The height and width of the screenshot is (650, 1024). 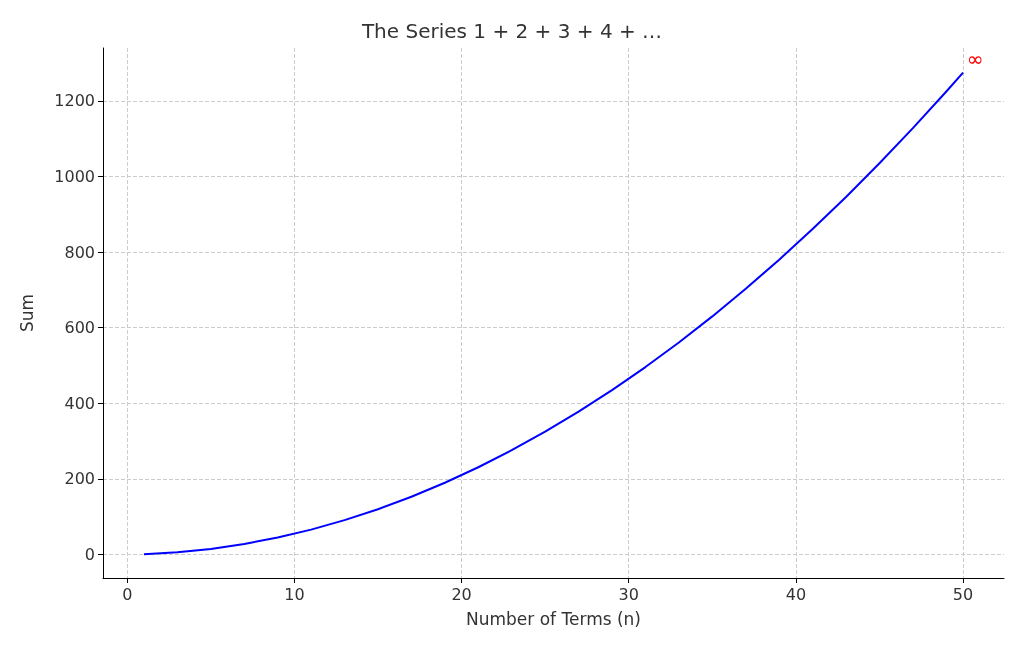 I want to click on y-tick-label: 400, so click(x=79, y=403).